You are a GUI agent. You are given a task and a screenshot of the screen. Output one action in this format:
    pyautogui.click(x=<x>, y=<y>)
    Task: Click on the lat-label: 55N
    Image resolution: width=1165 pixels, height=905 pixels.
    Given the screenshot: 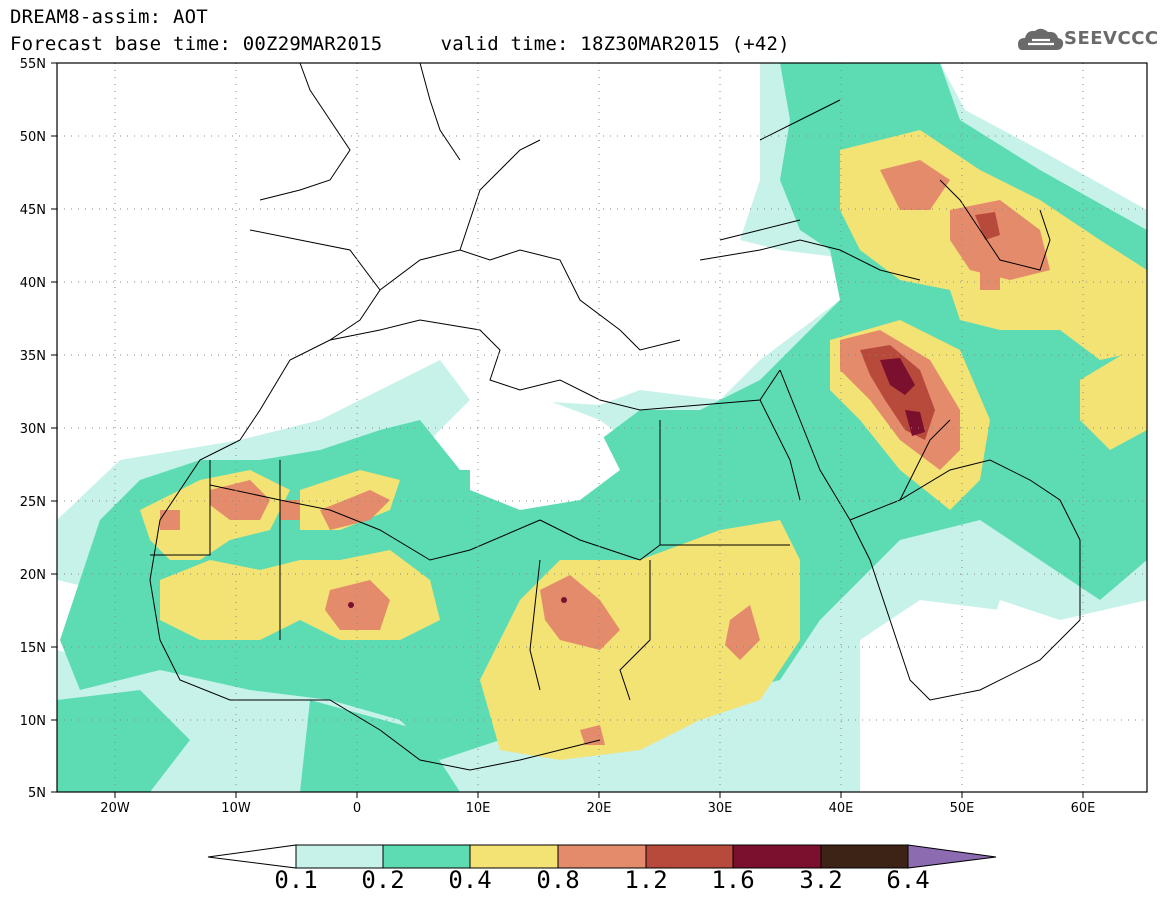 What is the action you would take?
    pyautogui.click(x=33, y=64)
    